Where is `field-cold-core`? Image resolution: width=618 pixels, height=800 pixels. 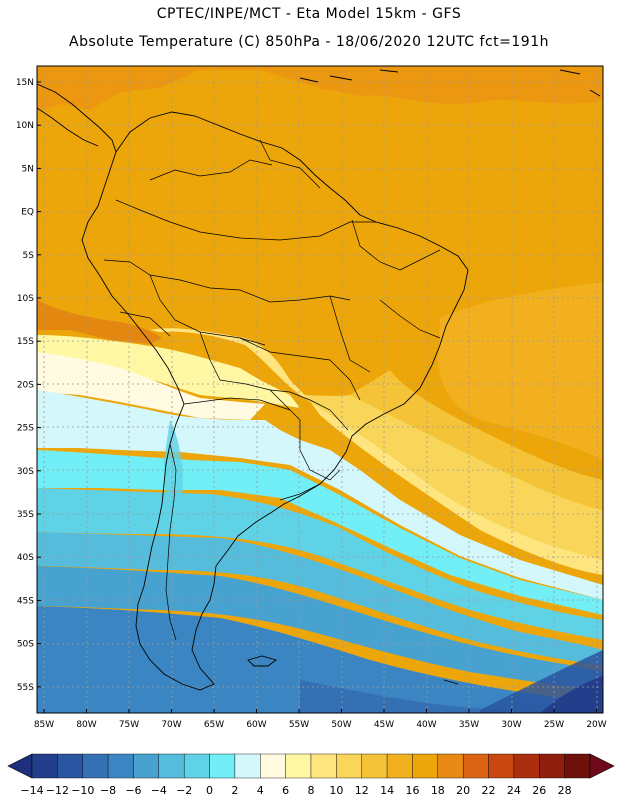 field-cold-core is located at coordinates (571, 694).